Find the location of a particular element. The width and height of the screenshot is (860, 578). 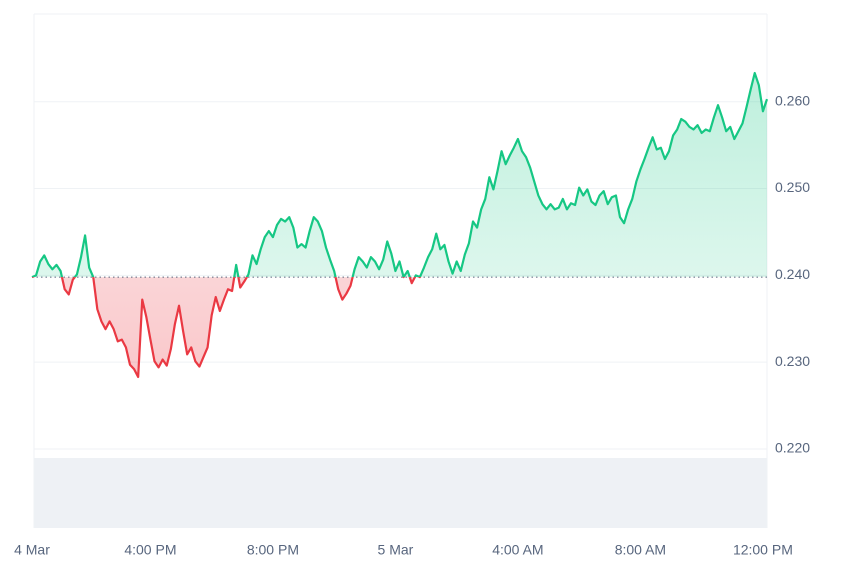

y-tick-label: 0.240 is located at coordinates (792, 274).